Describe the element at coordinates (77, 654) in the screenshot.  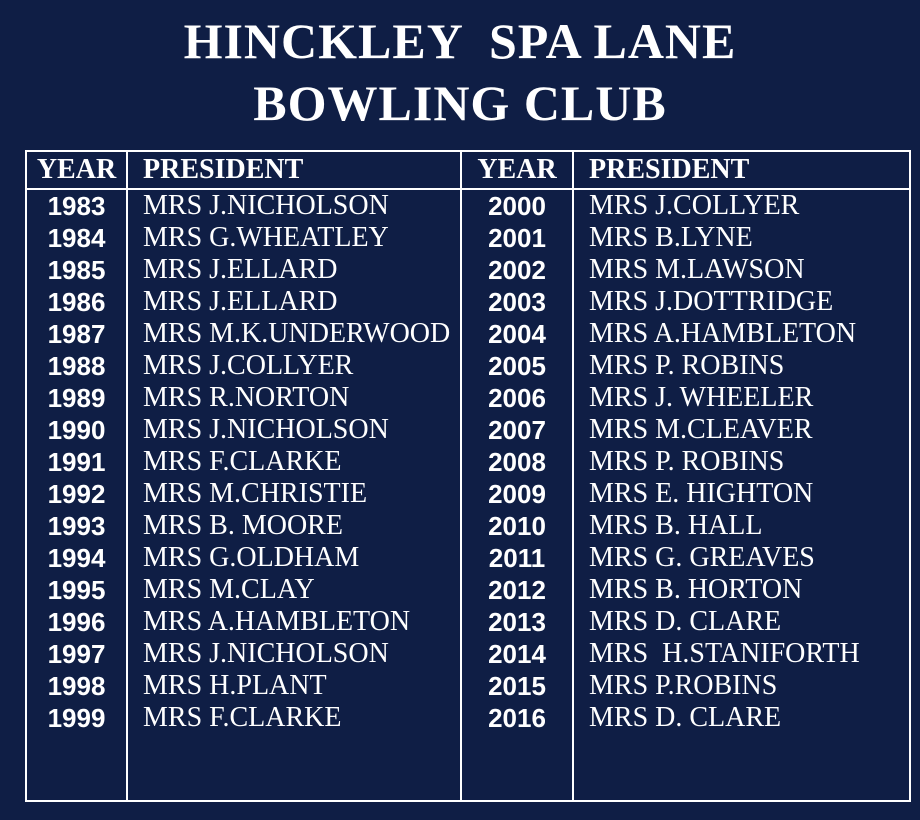
I see `year-cell-left: 1997` at that location.